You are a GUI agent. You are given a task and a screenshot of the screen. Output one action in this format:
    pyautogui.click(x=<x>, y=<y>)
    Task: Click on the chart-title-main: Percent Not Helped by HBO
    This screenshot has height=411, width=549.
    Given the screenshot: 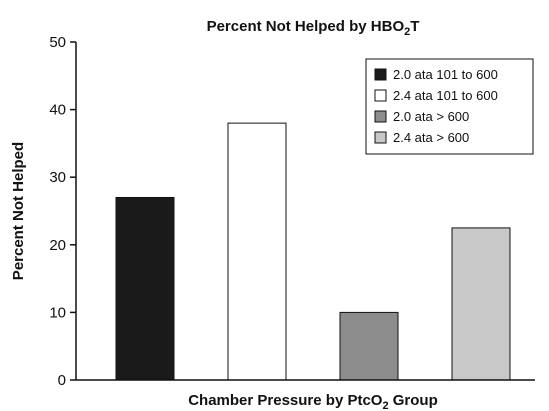 What is the action you would take?
    pyautogui.click(x=306, y=26)
    